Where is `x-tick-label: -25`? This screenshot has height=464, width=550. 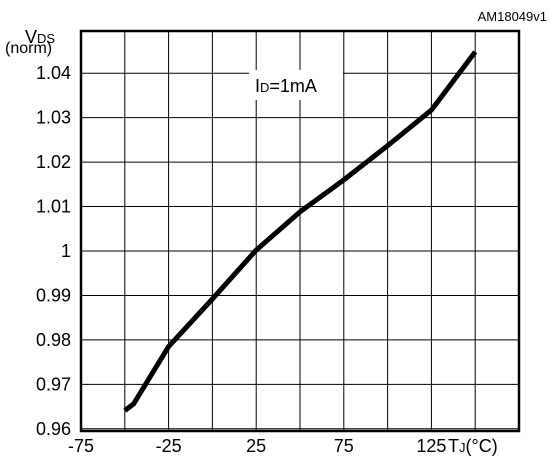
x-tick-label: -25 is located at coordinates (169, 446).